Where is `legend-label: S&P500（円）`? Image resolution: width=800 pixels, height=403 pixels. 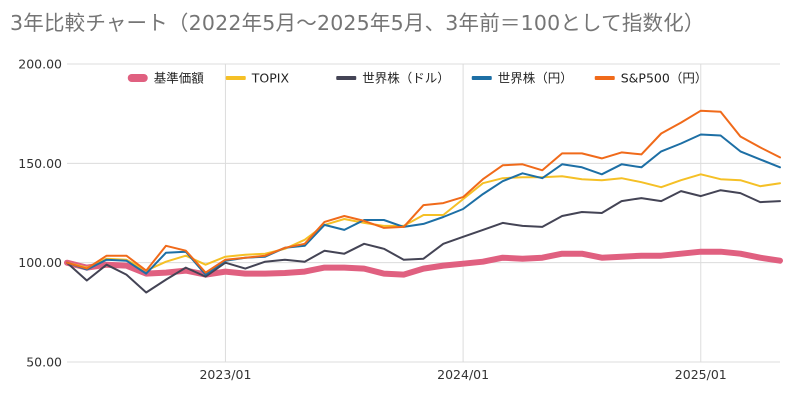 legend-label: S&P500（円） is located at coordinates (664, 78).